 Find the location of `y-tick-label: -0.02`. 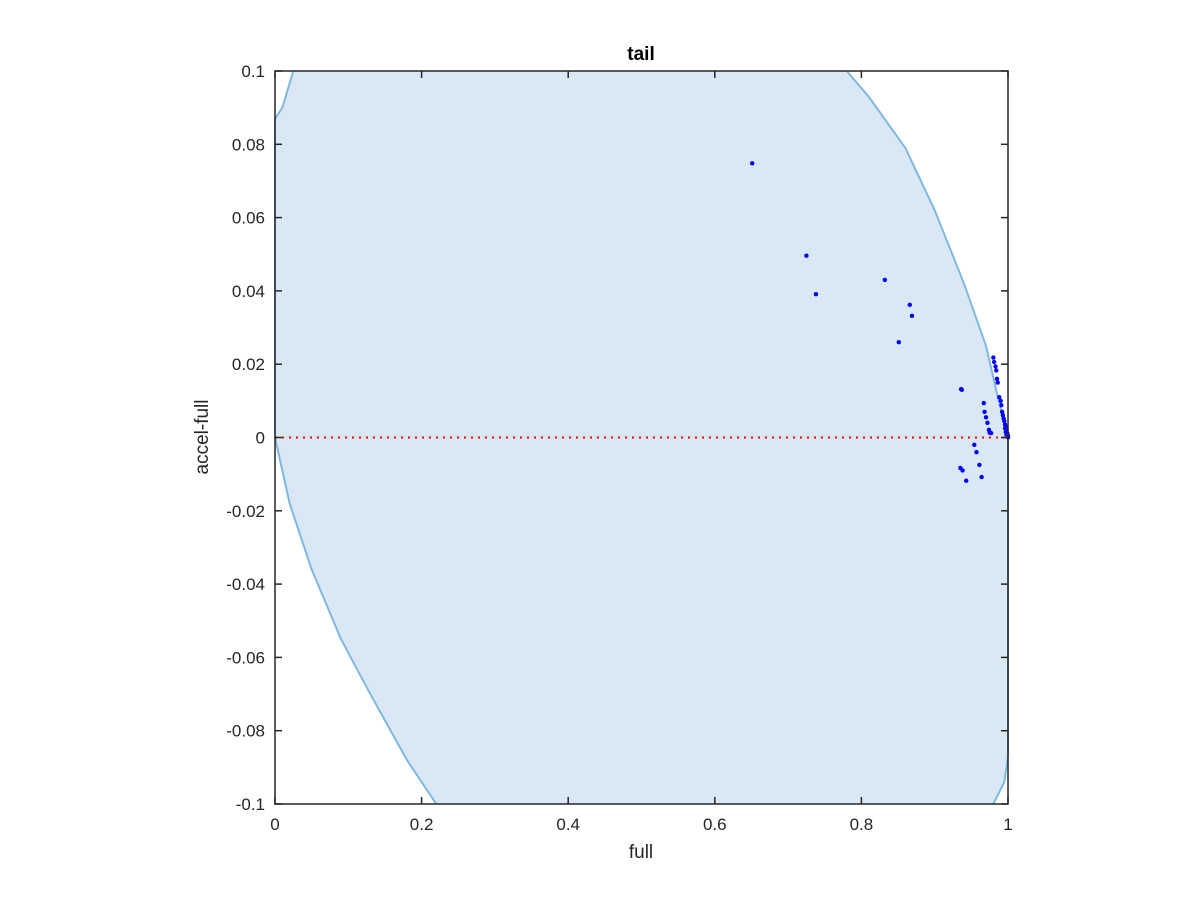

y-tick-label: -0.02 is located at coordinates (245, 511).